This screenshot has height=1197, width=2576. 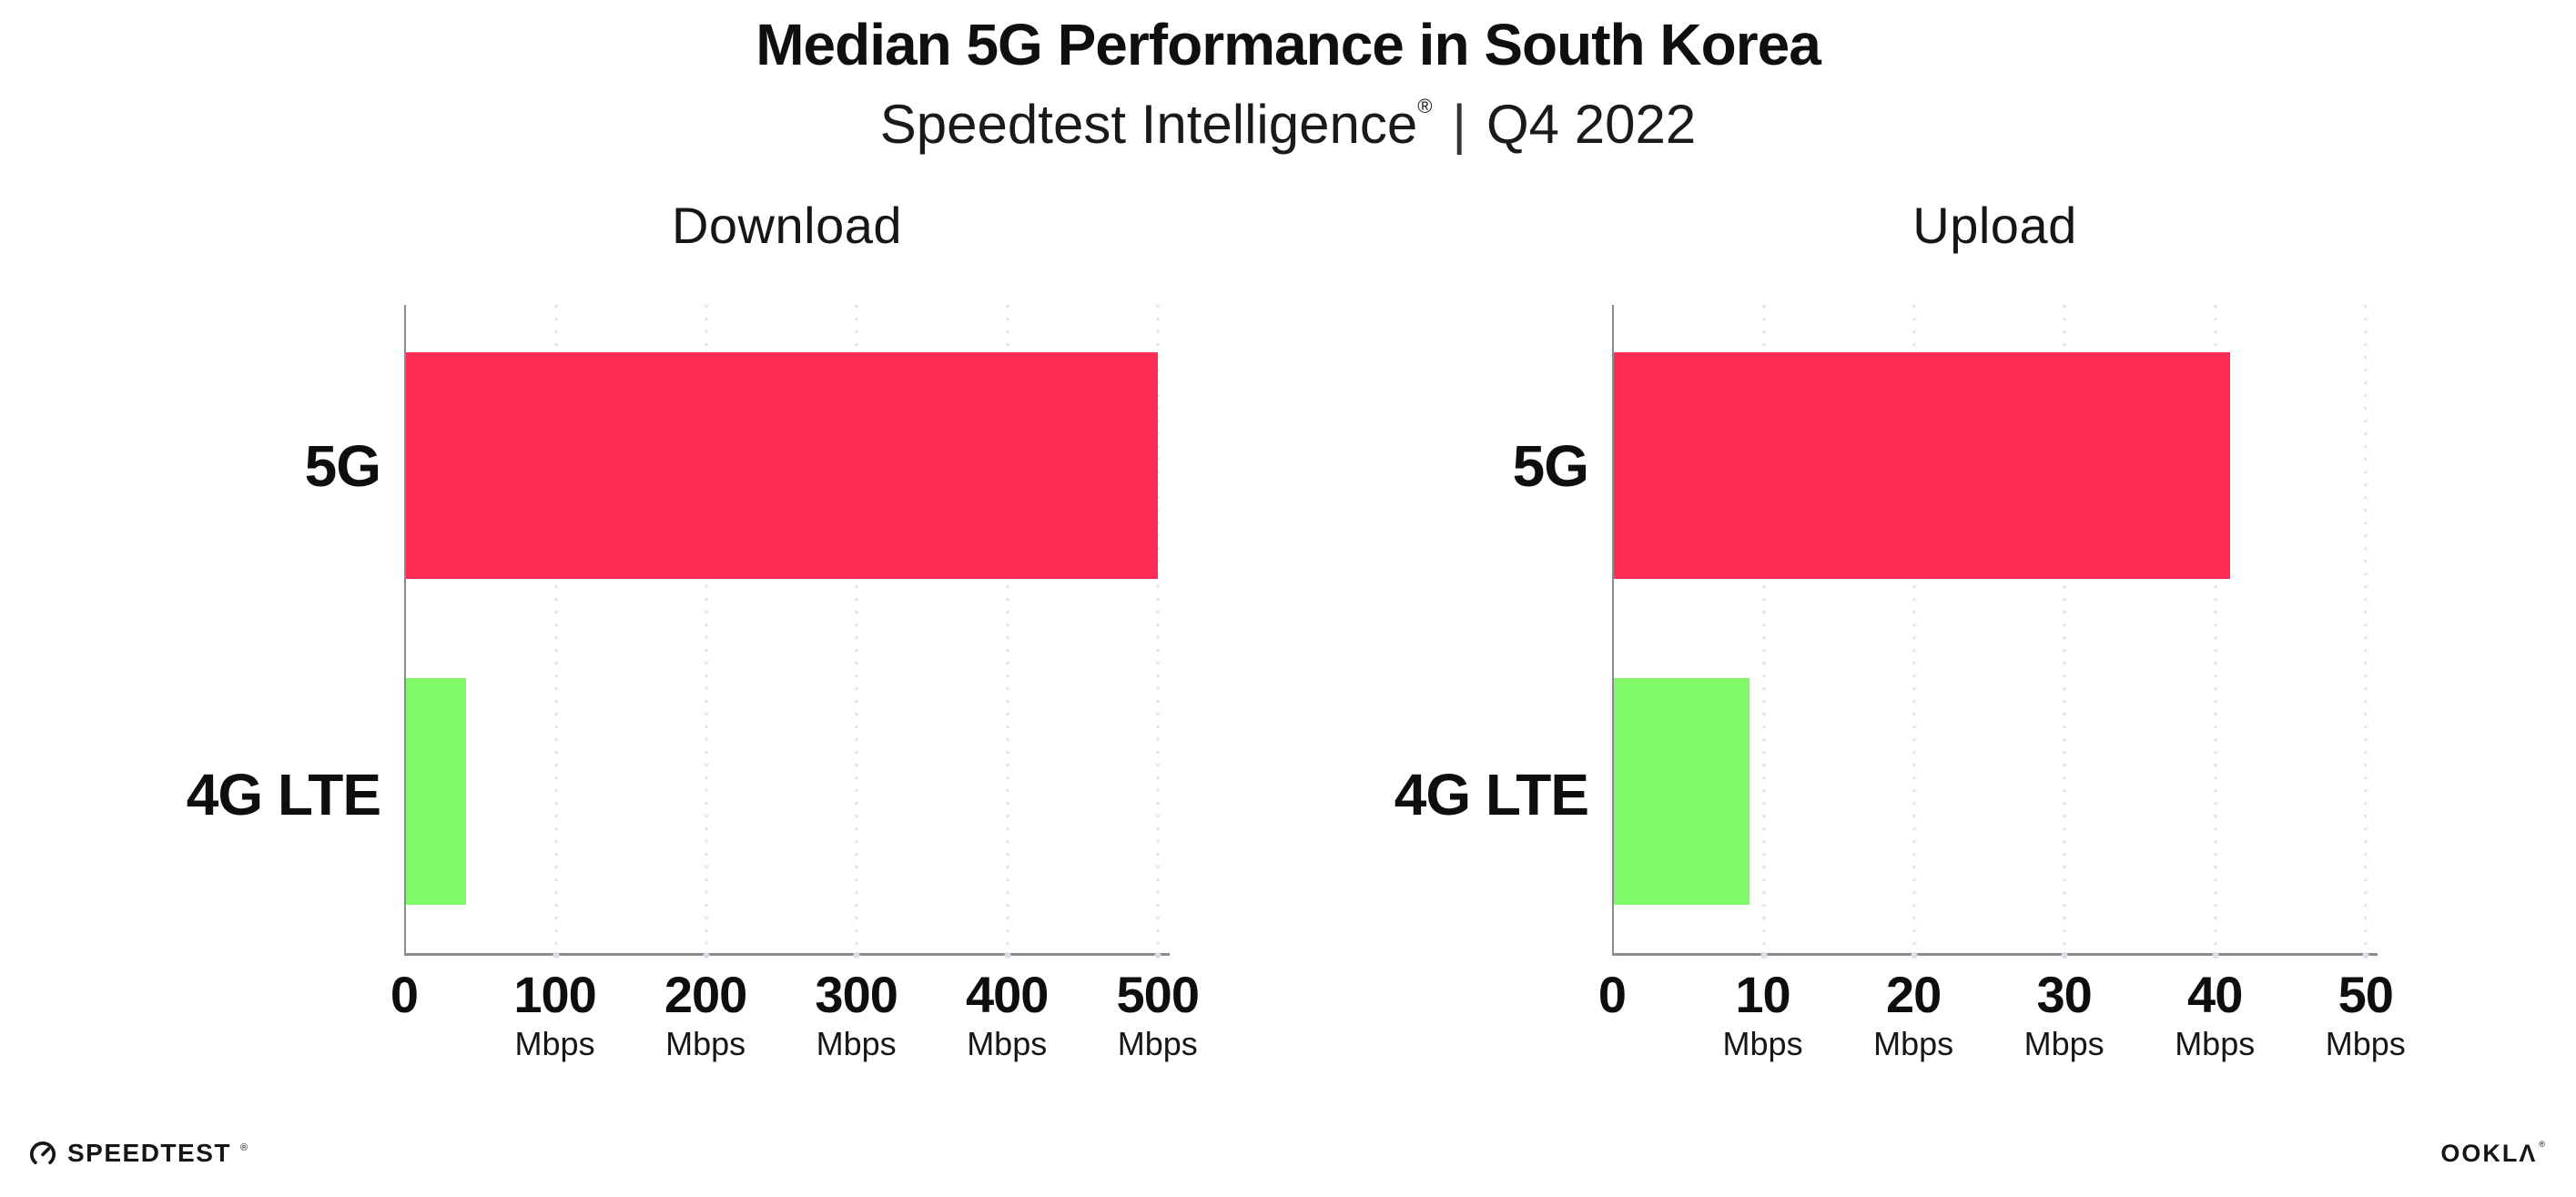 What do you see at coordinates (856, 995) in the screenshot?
I see `x-tick-value: 300` at bounding box center [856, 995].